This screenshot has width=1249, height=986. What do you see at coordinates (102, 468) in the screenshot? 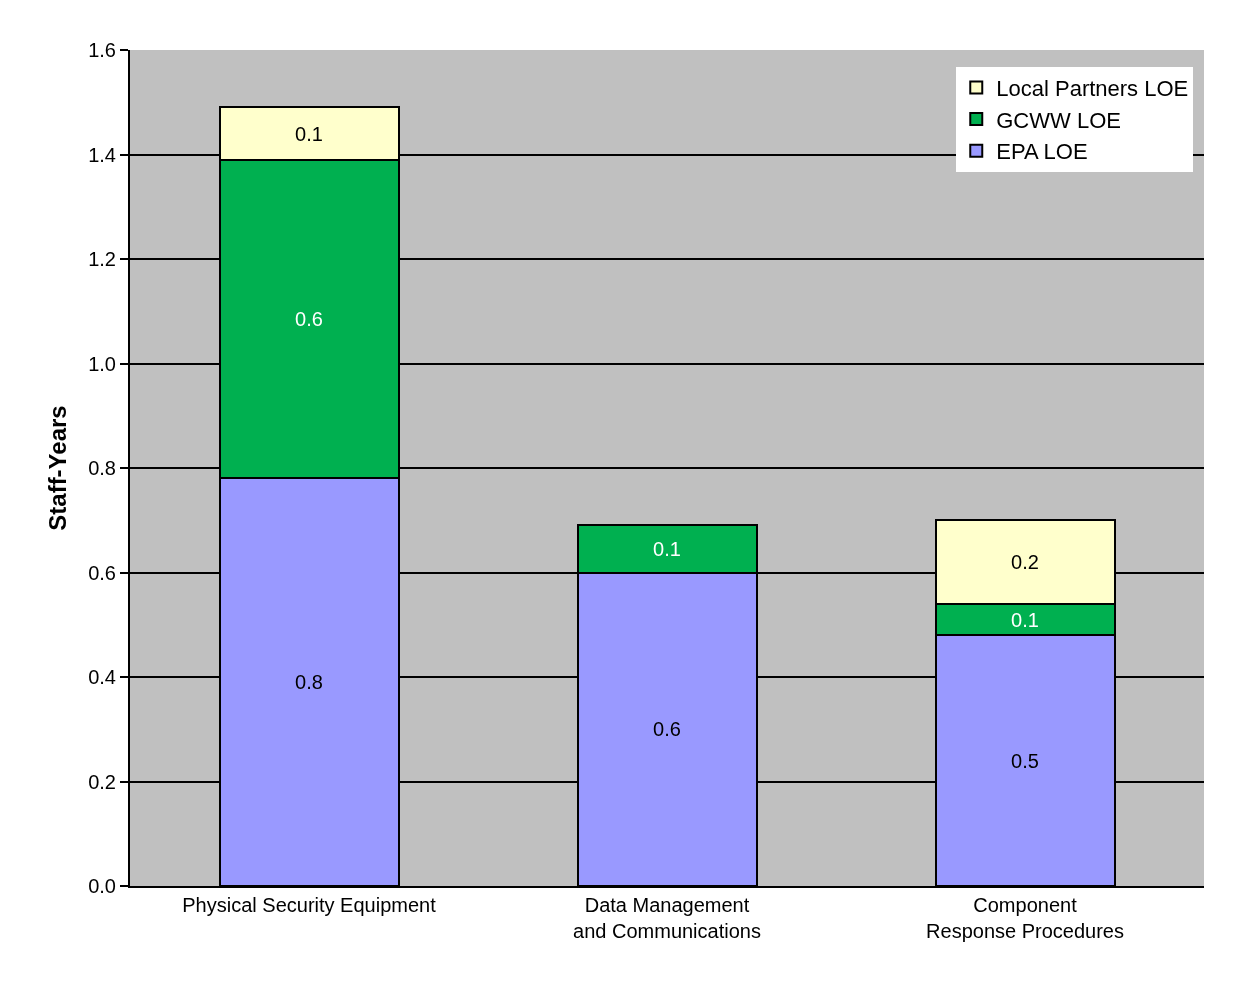
I see `y-tick-label: 0.8` at bounding box center [102, 468].